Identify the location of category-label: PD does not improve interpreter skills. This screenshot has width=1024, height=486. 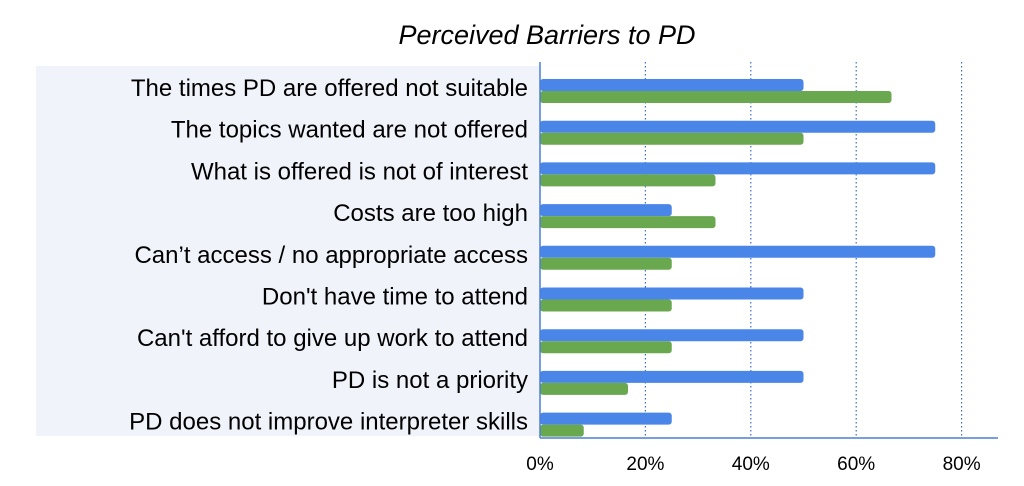
(328, 422).